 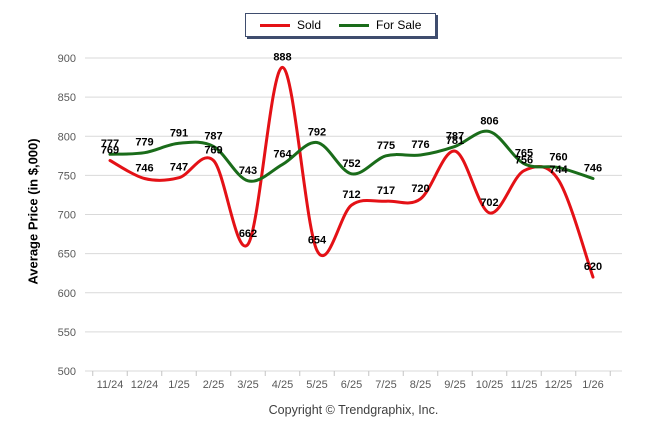 What do you see at coordinates (351, 164) in the screenshot?
I see `svg-text: 752` at bounding box center [351, 164].